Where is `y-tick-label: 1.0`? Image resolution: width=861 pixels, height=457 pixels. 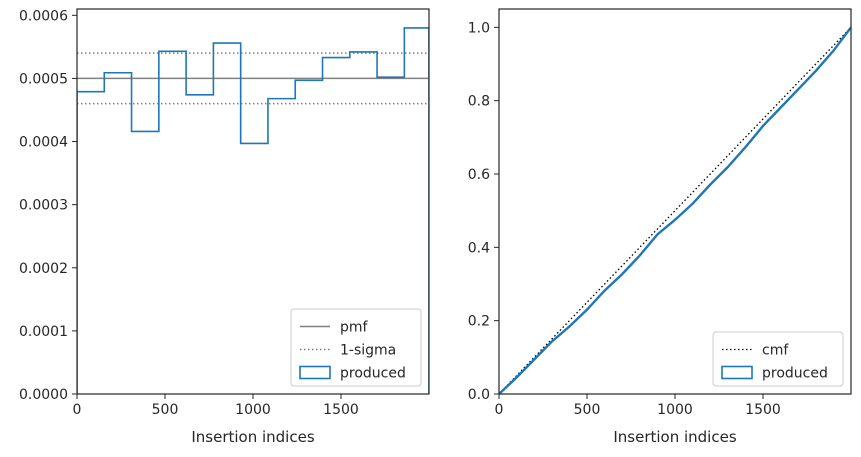
y-tick-label: 1.0 is located at coordinates (479, 28).